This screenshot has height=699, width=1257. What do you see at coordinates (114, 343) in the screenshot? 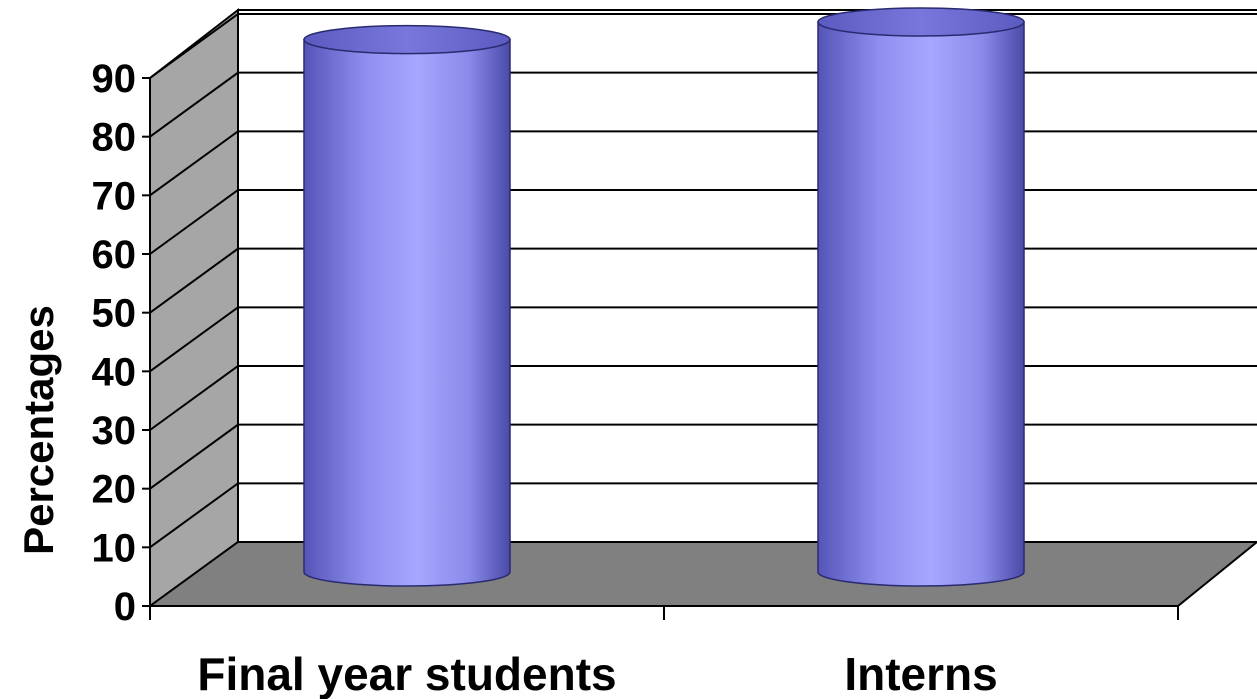
I see `y-tick-labels: 0 10 20 30 40 50 60 70 80 90` at bounding box center [114, 343].